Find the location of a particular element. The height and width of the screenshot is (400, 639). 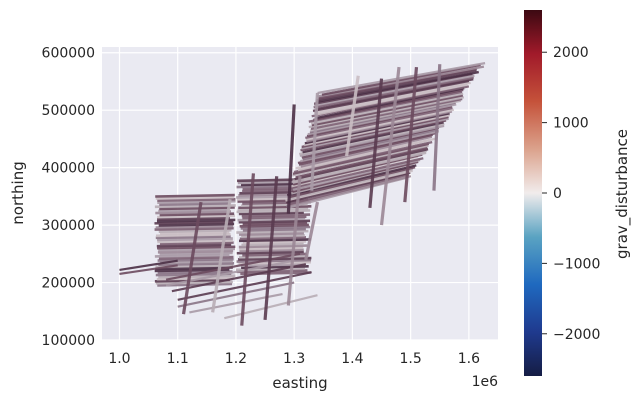

colorbar-tick-label: 0 is located at coordinates (557, 194).